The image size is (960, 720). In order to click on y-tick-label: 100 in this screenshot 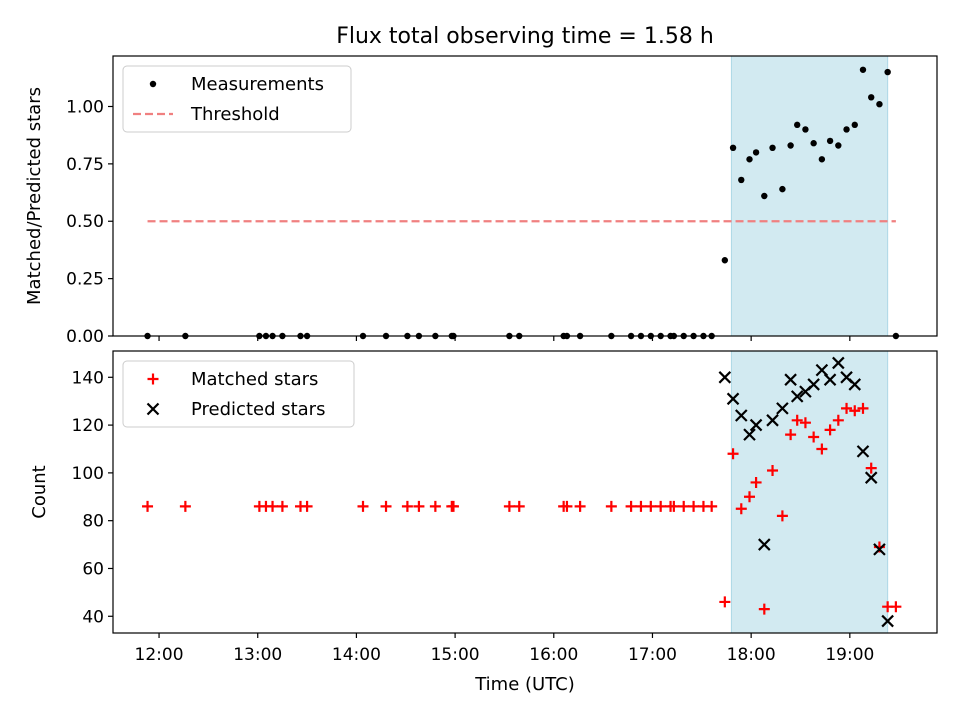, I will do `click(88, 474)`.